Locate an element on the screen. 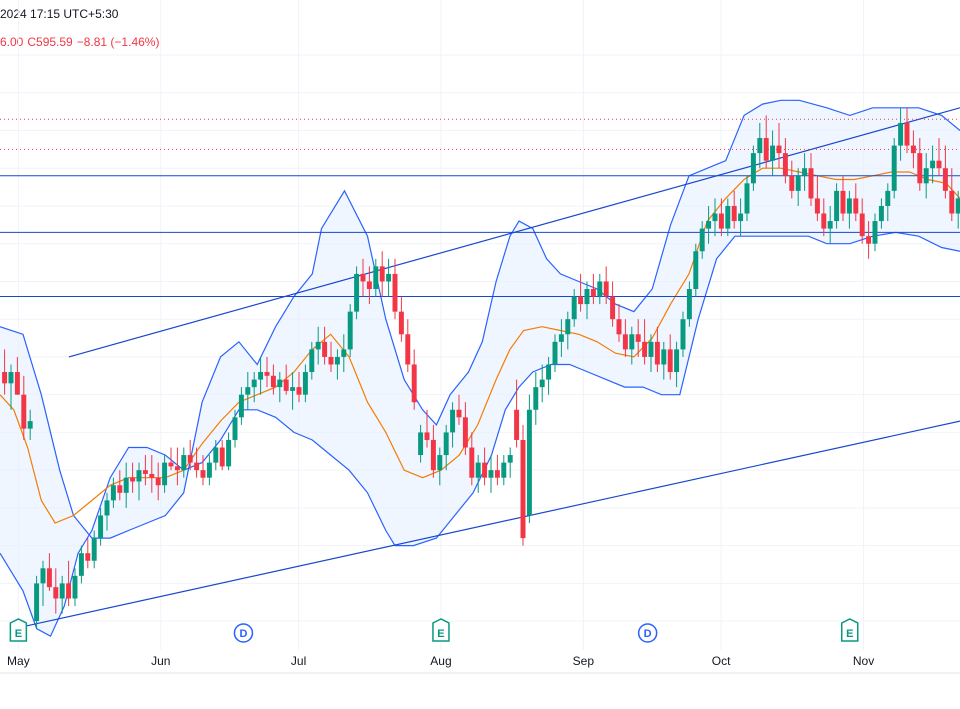  change-value: −8.81 (−1.46%) is located at coordinates (118, 42).